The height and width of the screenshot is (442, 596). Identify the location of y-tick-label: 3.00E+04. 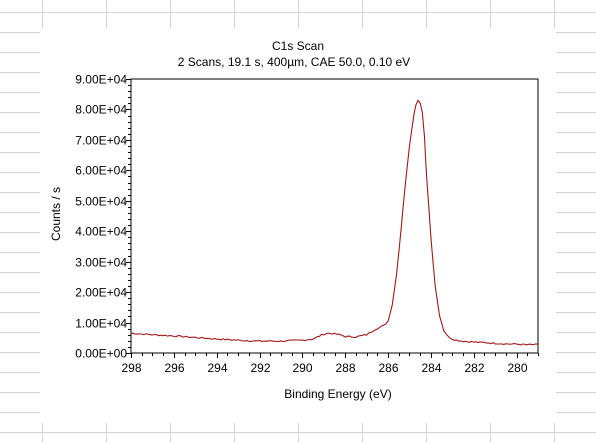
(101, 263).